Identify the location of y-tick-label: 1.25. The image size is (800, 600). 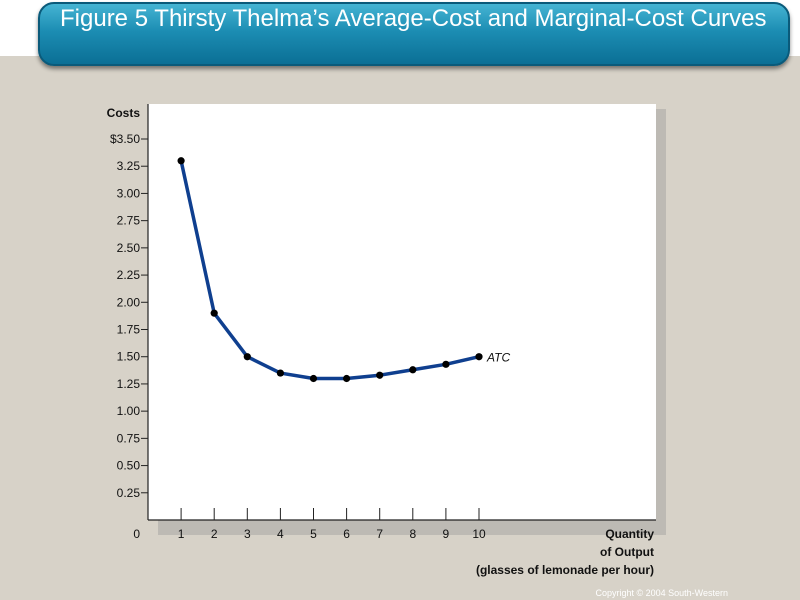
(129, 384).